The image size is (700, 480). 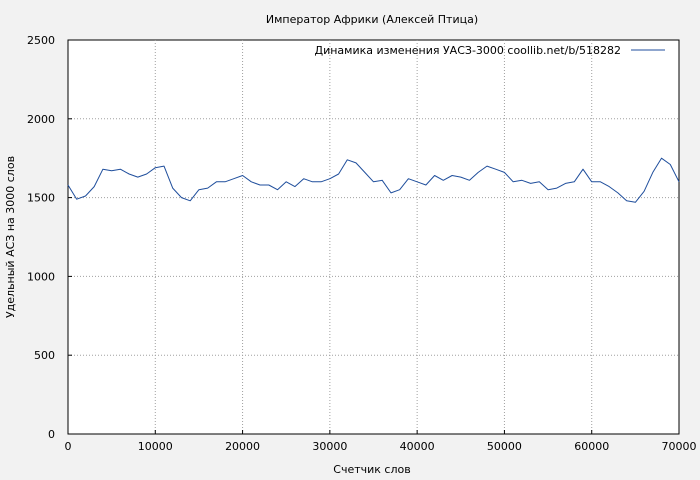 What do you see at coordinates (44, 355) in the screenshot?
I see `y-tick-label: 500` at bounding box center [44, 355].